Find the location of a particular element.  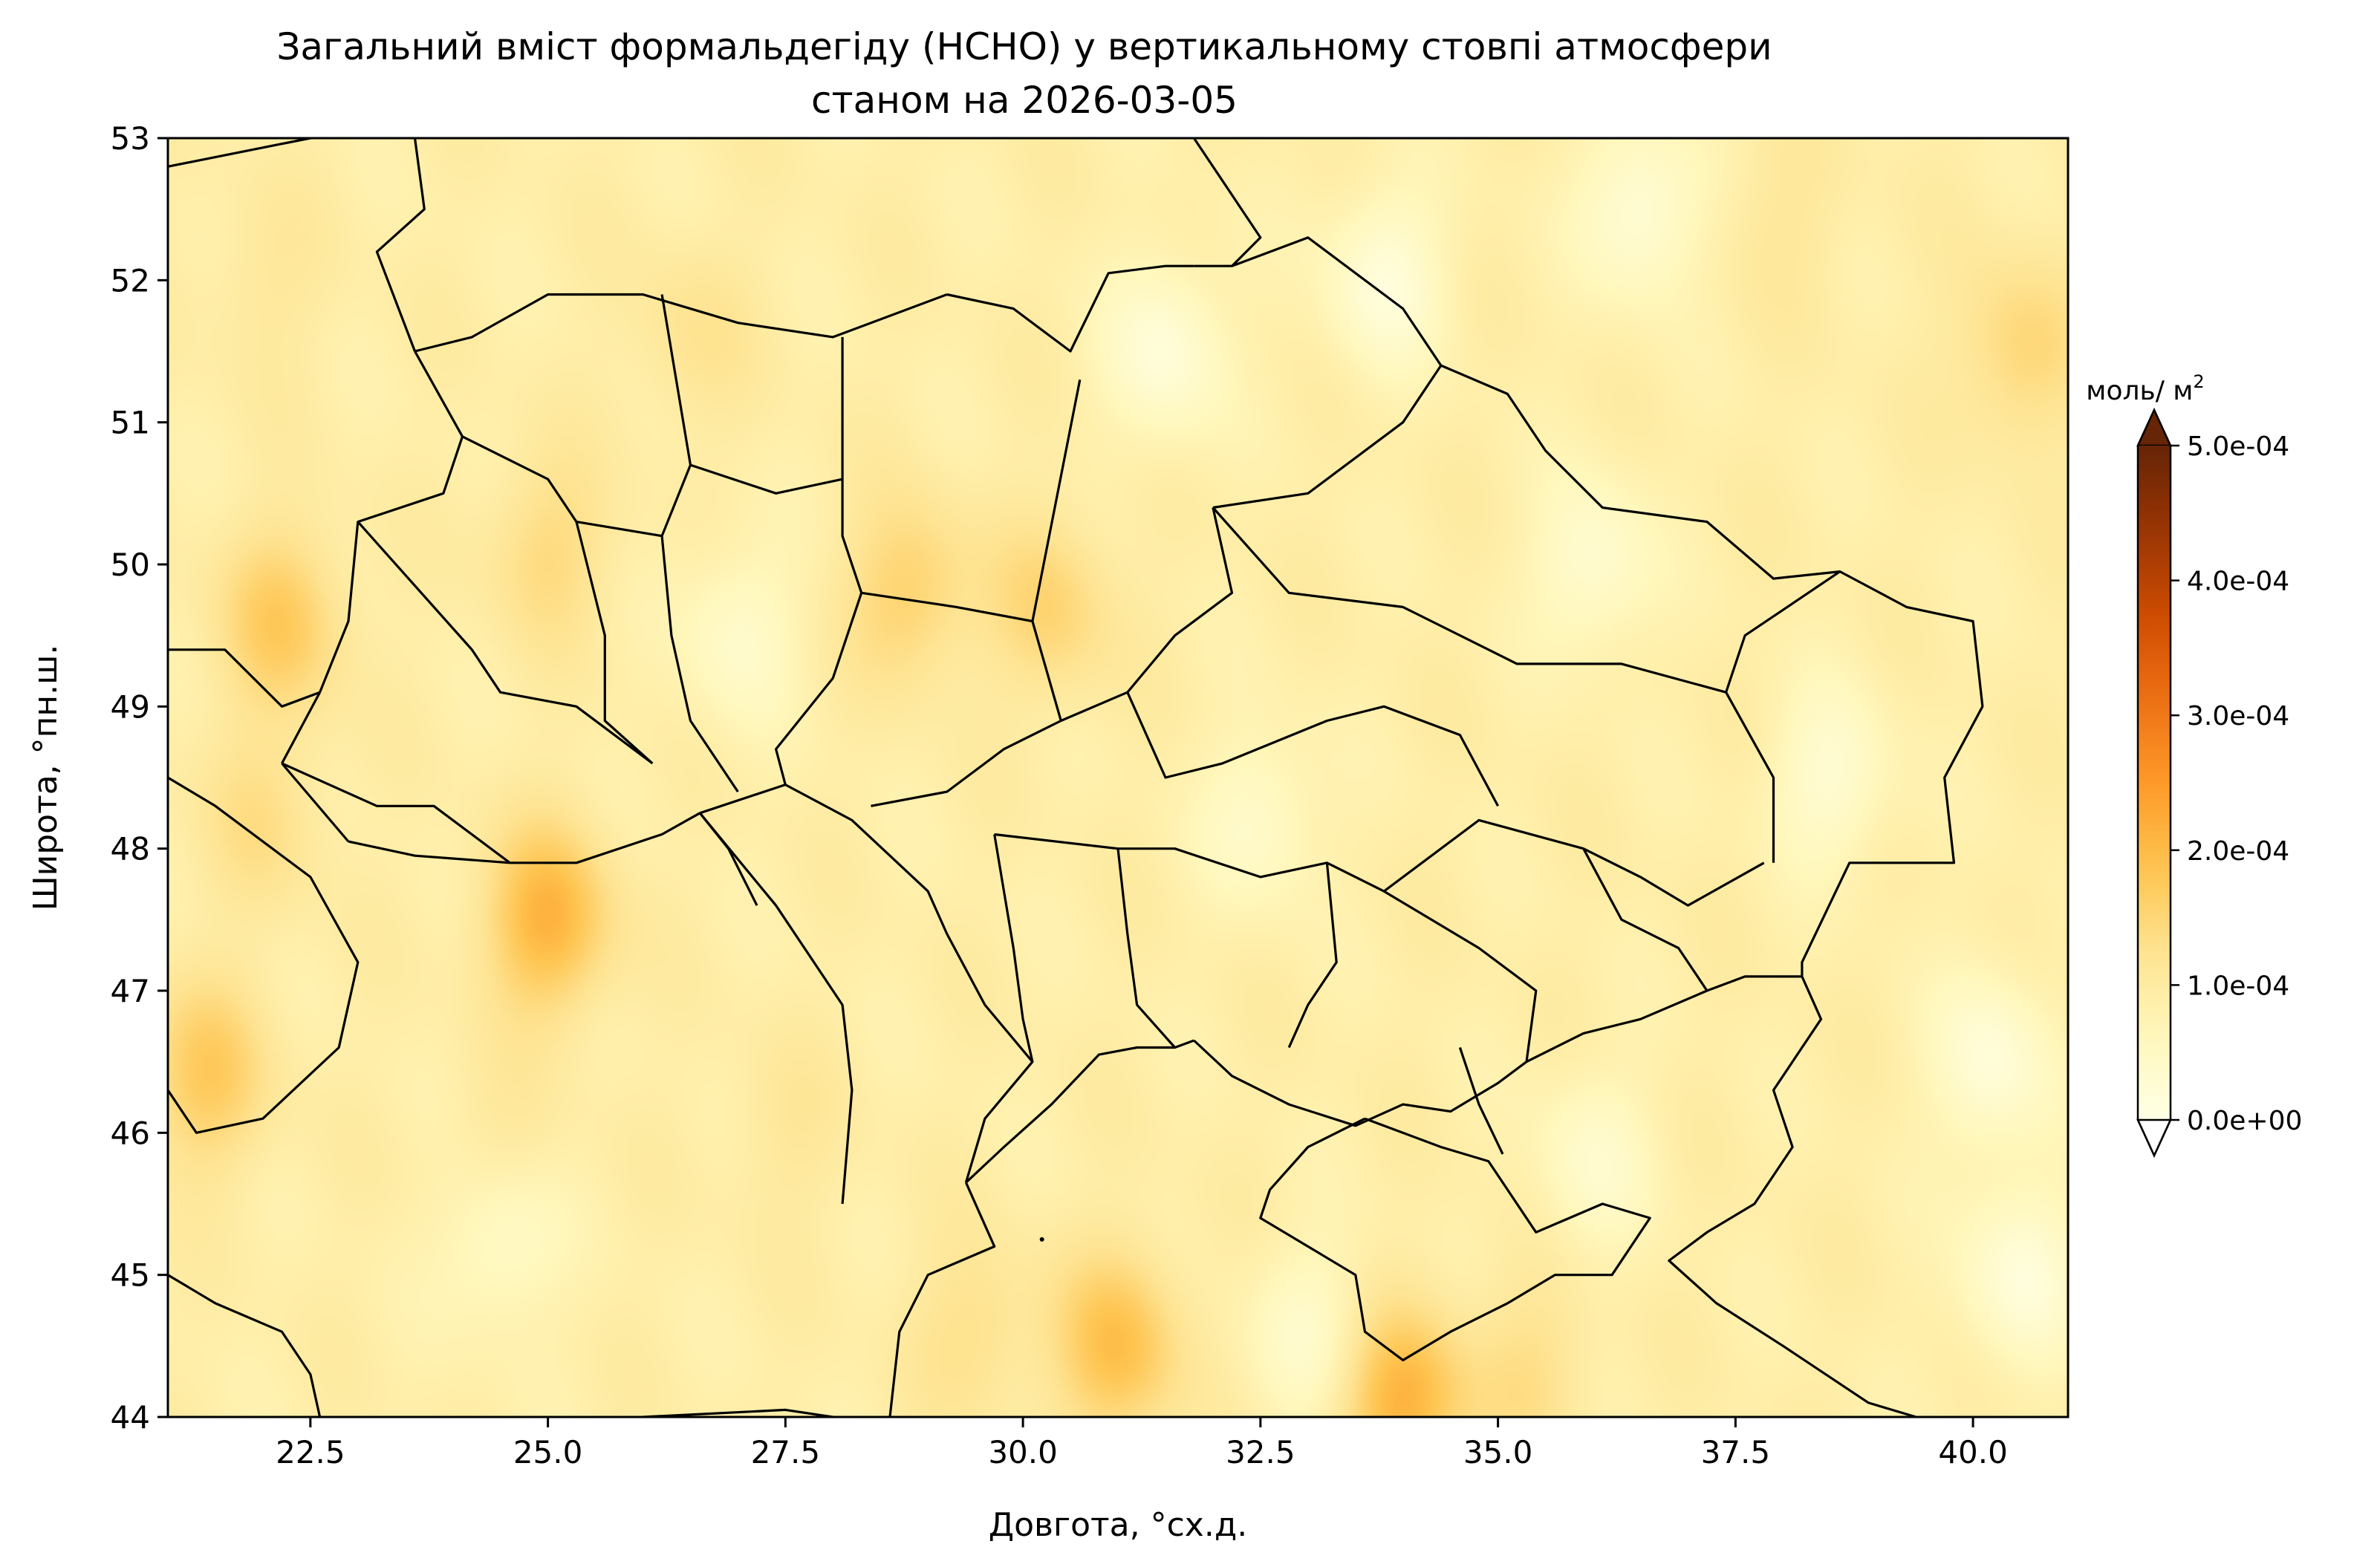

romania-south-border is located at coordinates (264, 955).